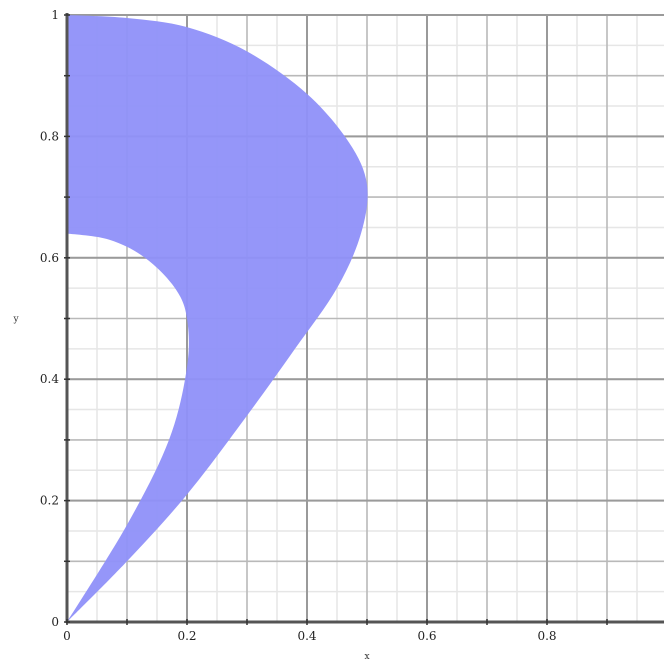 This screenshot has width=664, height=660. I want to click on y-tick-label: 0, so click(55, 622).